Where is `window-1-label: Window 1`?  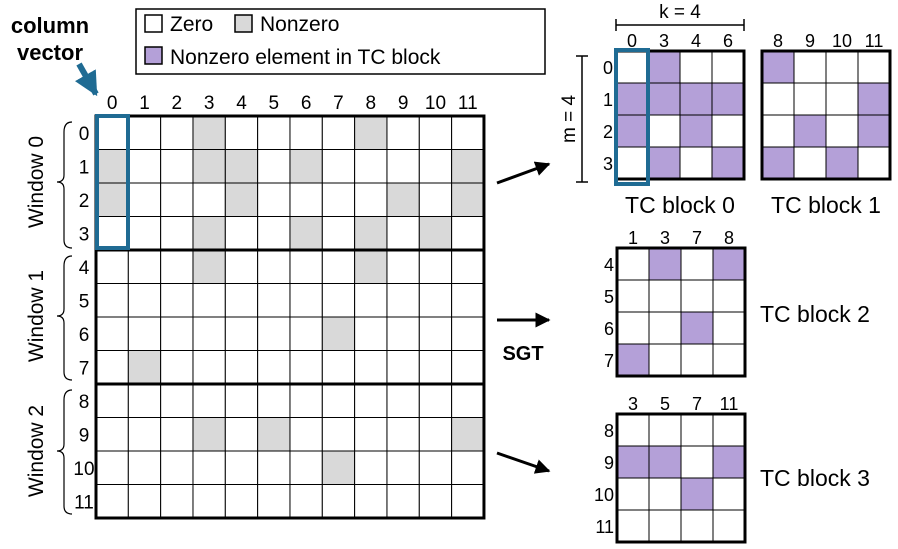
window-1-label: Window 1 is located at coordinates (36, 316).